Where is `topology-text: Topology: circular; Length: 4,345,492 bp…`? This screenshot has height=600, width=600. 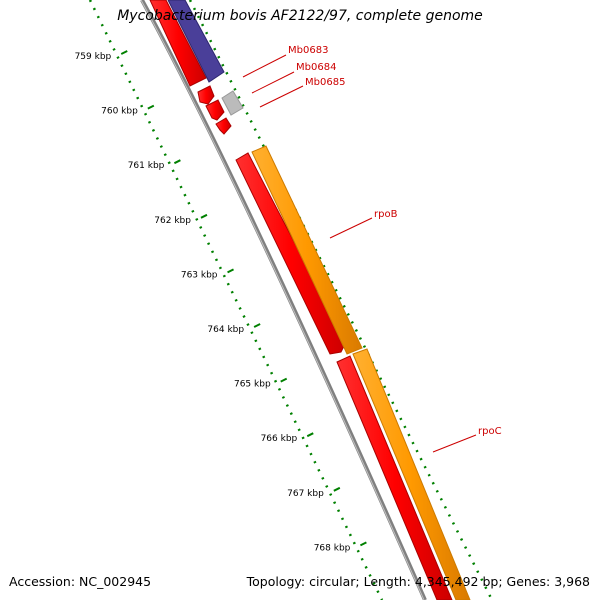
topology-text: Topology: circular; Length: 4,345,492 bp… is located at coordinates (418, 581).